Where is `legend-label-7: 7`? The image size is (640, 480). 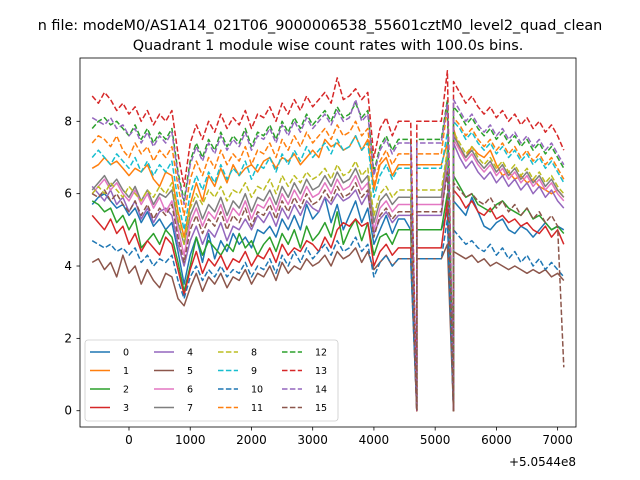 legend-label-7: 7 is located at coordinates (190, 408).